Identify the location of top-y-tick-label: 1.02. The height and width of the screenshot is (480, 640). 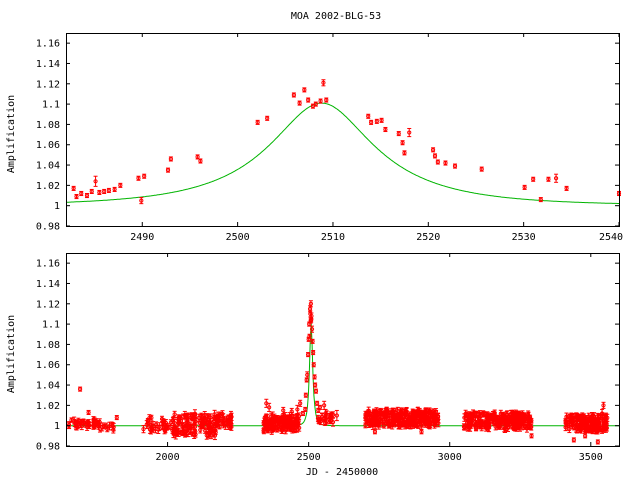
(48, 186).